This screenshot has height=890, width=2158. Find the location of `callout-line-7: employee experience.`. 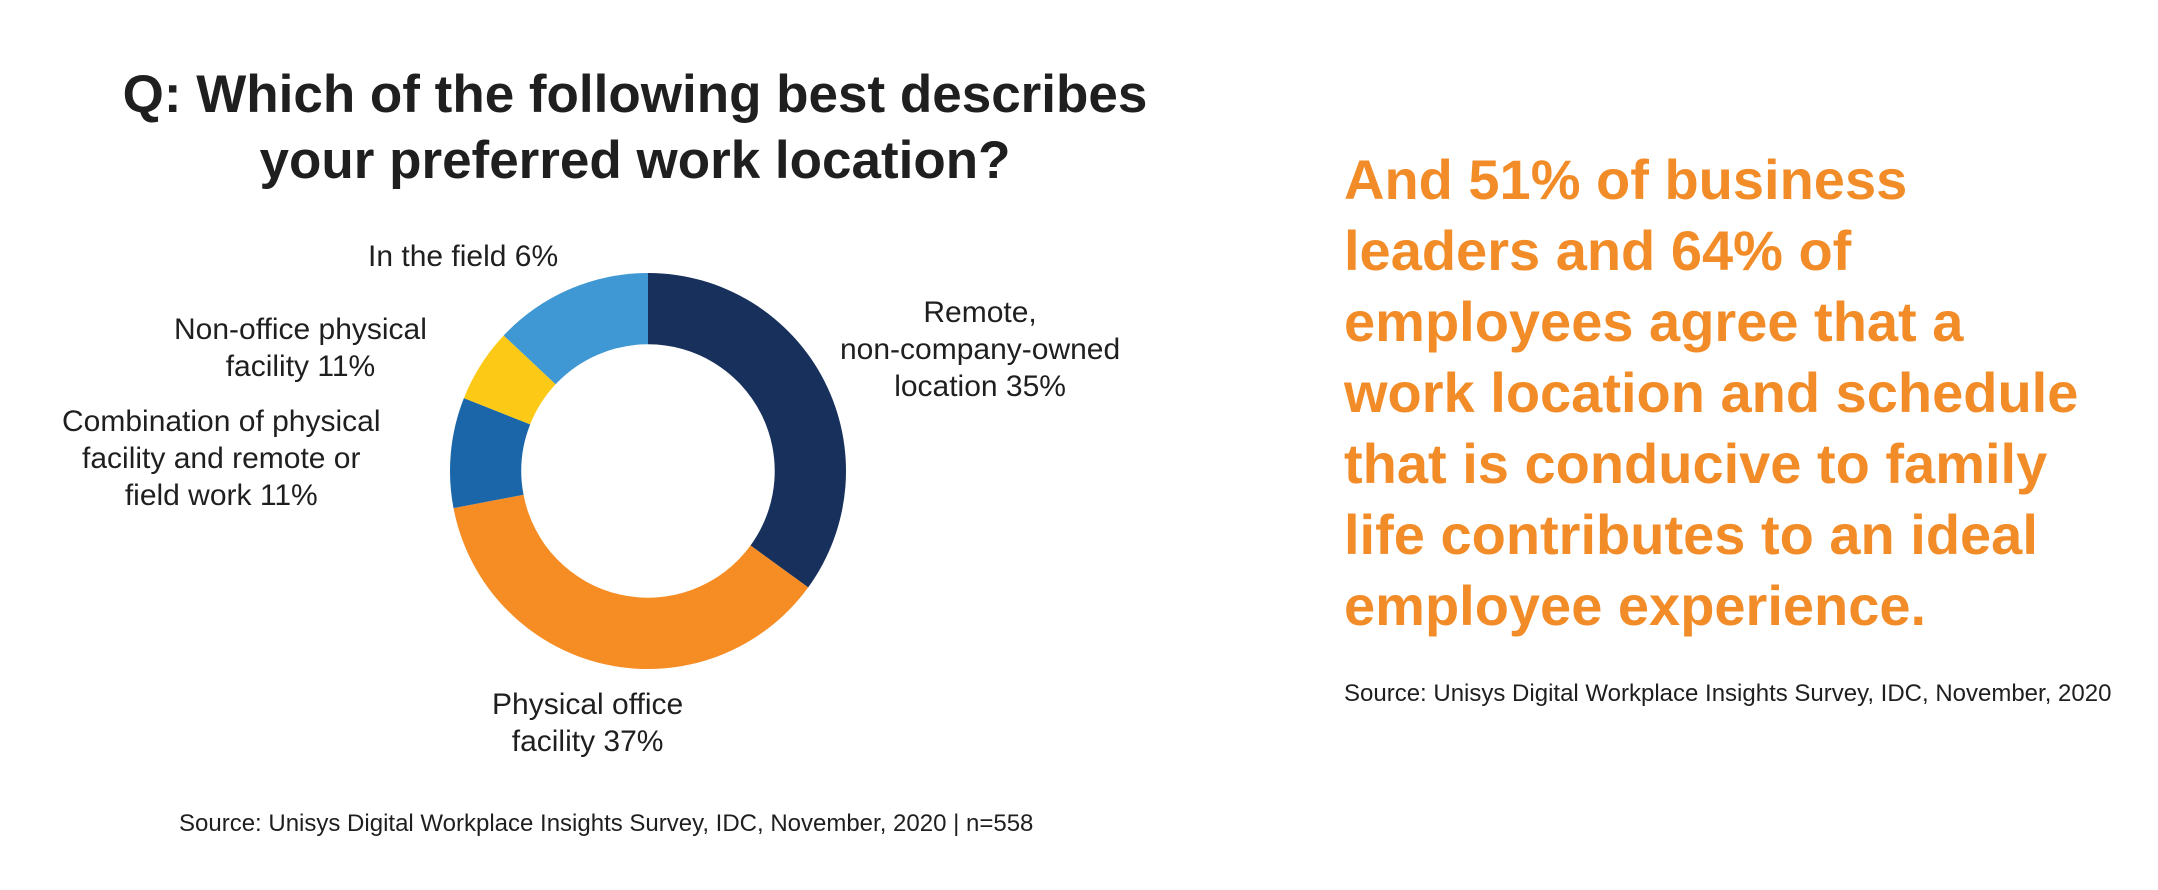

callout-line-7: employee experience. is located at coordinates (1635, 605).